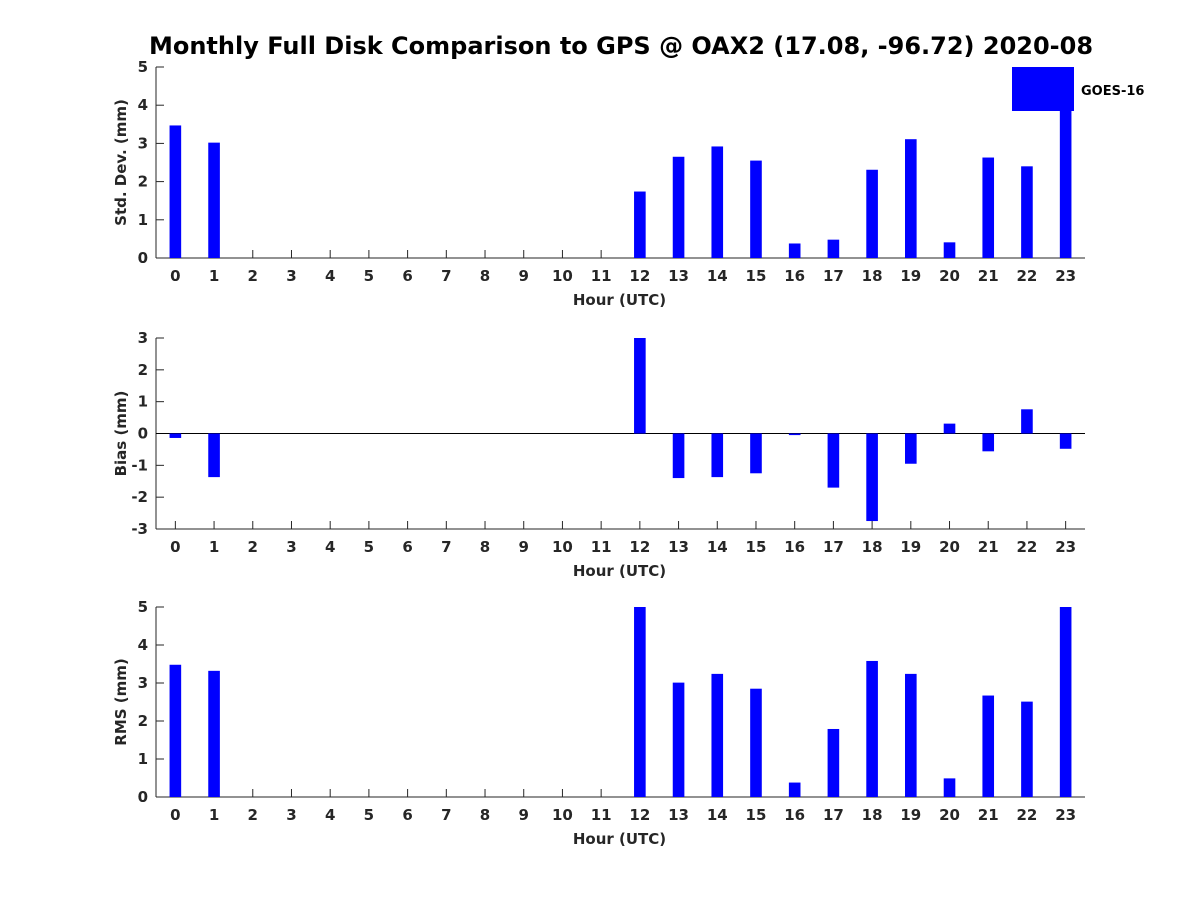 This screenshot has height=900, width=1200. Describe the element at coordinates (143, 434) in the screenshot. I see `y-tick-label: 0` at that location.